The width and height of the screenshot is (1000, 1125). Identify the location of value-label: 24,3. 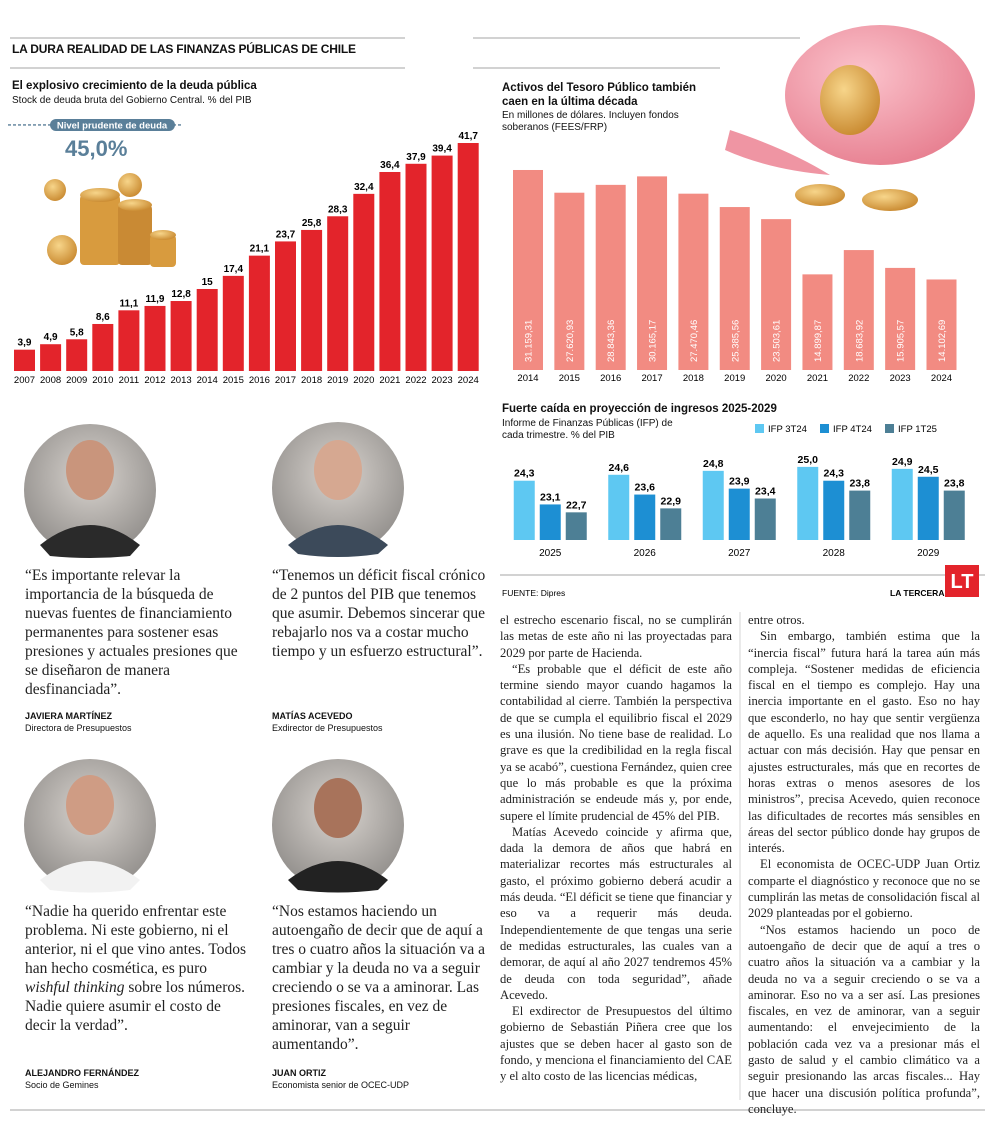
(524, 474).